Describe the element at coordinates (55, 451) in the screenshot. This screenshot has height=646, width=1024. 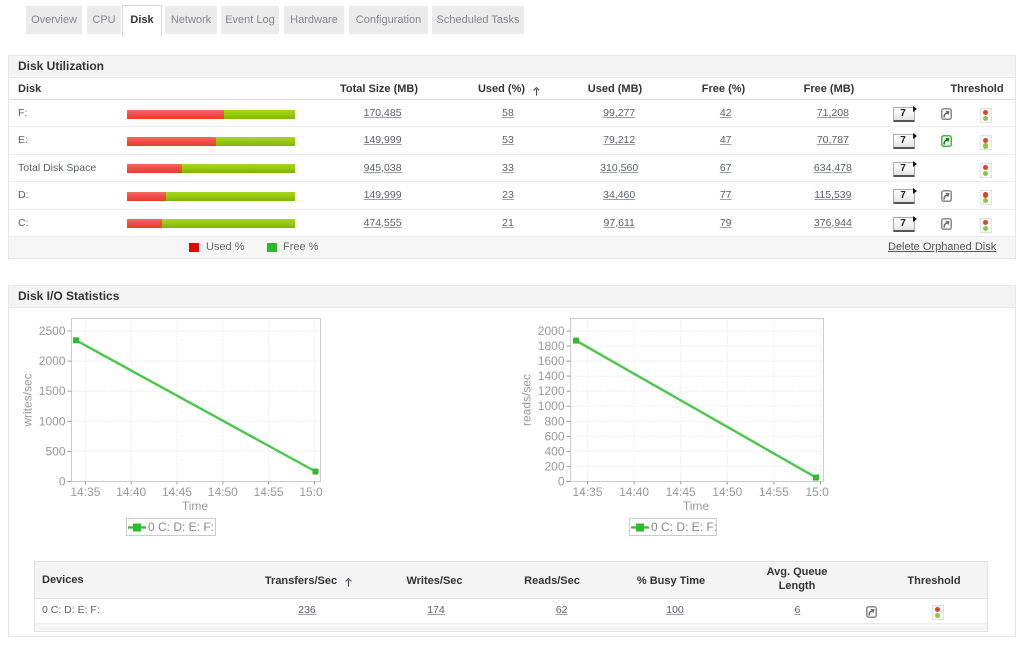
I see `svg-text: 500` at that location.